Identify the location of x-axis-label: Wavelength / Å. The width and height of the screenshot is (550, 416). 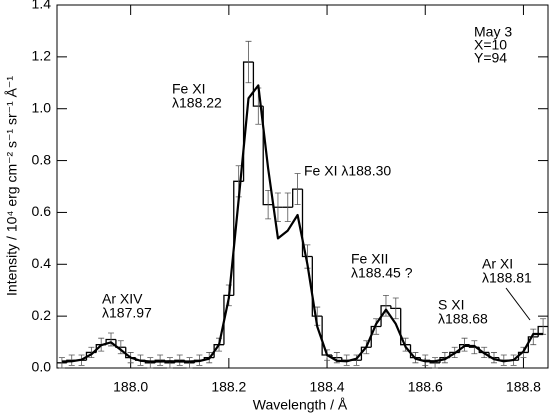
(300, 405).